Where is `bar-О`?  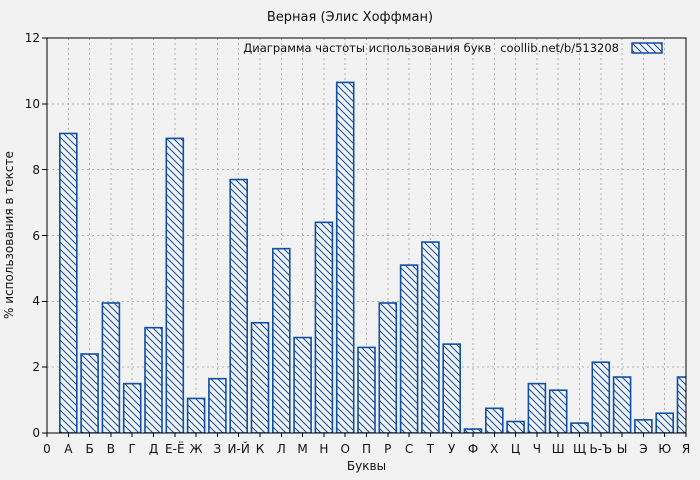
bar-О is located at coordinates (345, 257).